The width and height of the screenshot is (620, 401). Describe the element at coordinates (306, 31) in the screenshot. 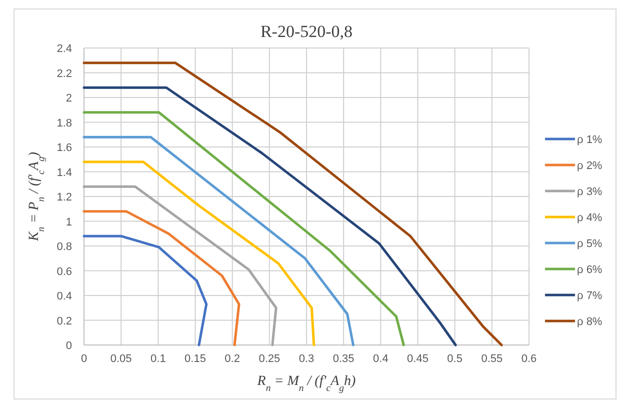

I see `chart-title: R-20-520-0,8` at that location.